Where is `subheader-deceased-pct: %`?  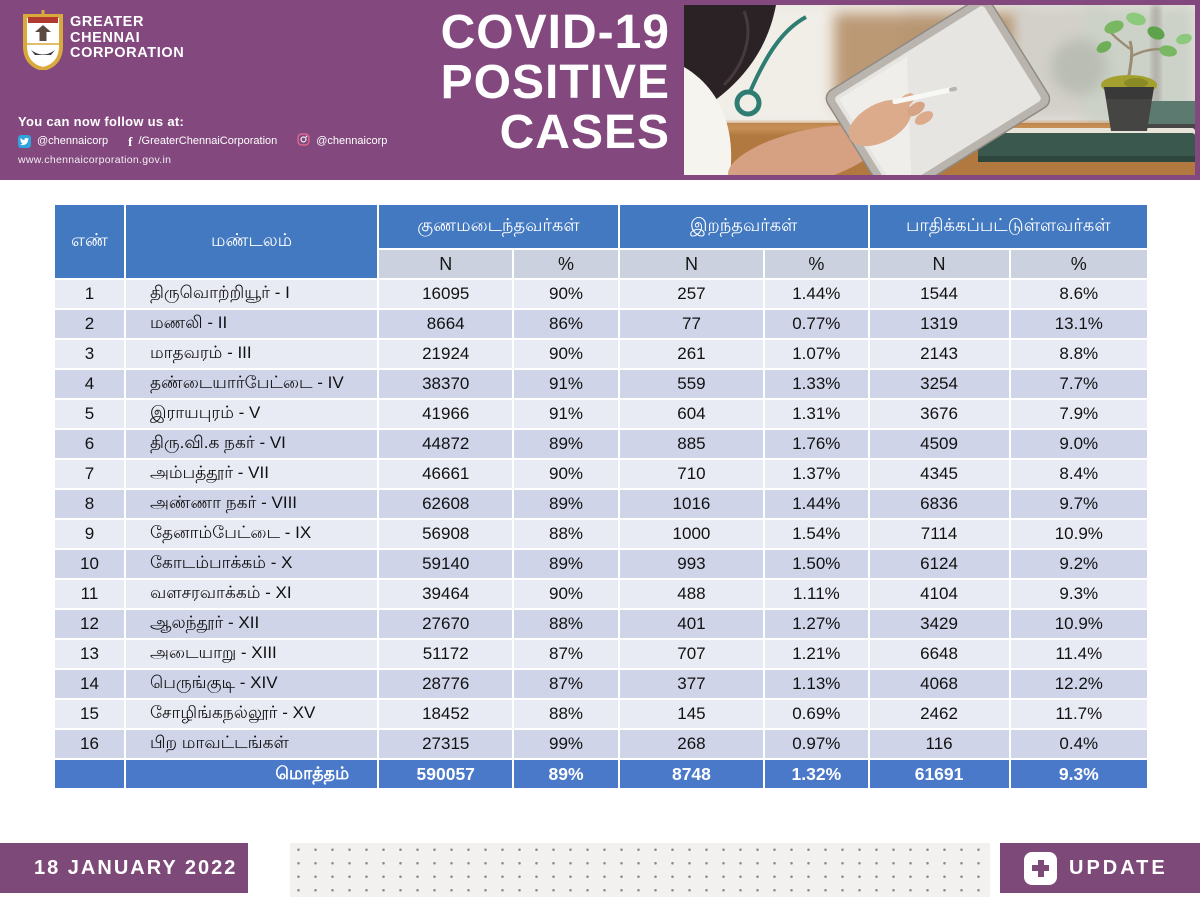
subheader-deceased-pct: % is located at coordinates (816, 264).